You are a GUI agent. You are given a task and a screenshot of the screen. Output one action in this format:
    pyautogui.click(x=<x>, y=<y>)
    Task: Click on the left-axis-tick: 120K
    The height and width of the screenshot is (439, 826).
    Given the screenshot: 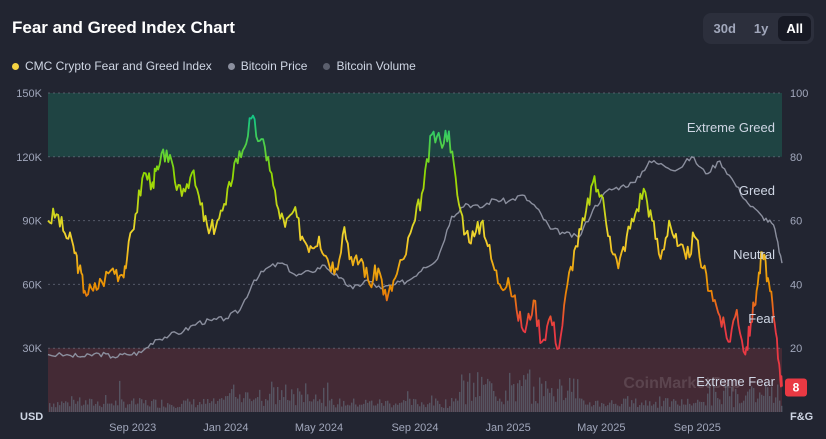 What is the action you would take?
    pyautogui.click(x=29, y=158)
    